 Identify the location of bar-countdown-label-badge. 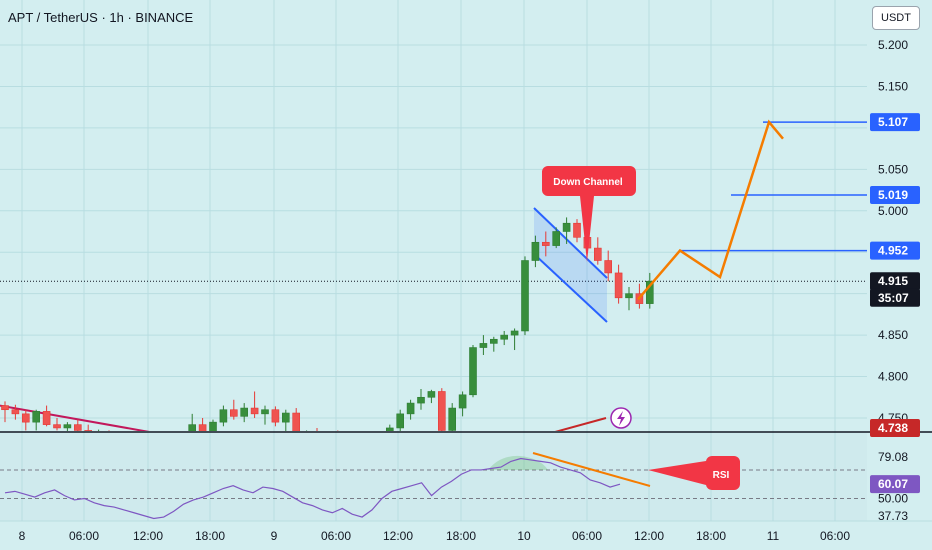
(895, 297).